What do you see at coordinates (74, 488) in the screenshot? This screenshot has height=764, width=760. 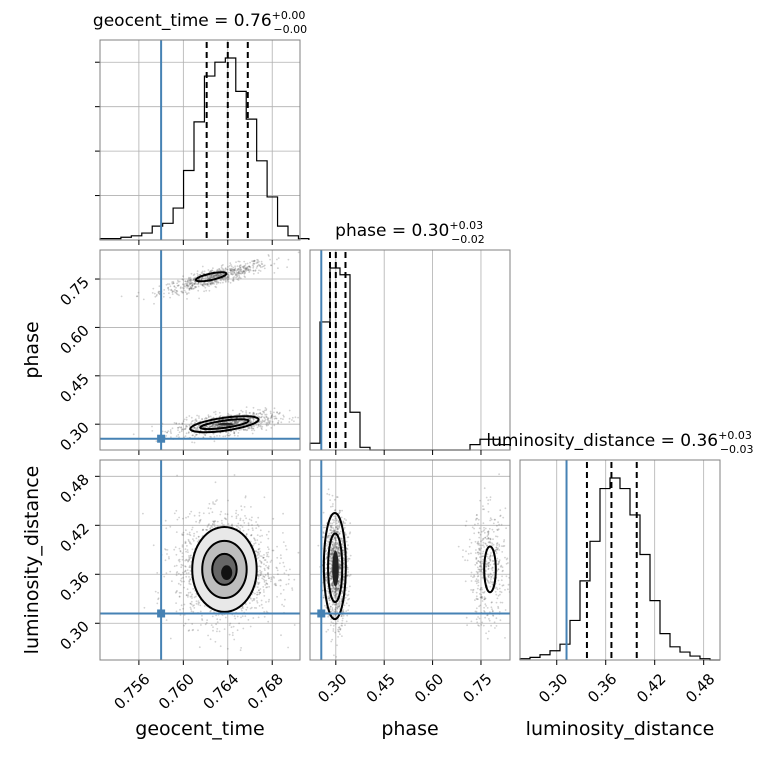 I see `y-tick-label: 0.48` at bounding box center [74, 488].